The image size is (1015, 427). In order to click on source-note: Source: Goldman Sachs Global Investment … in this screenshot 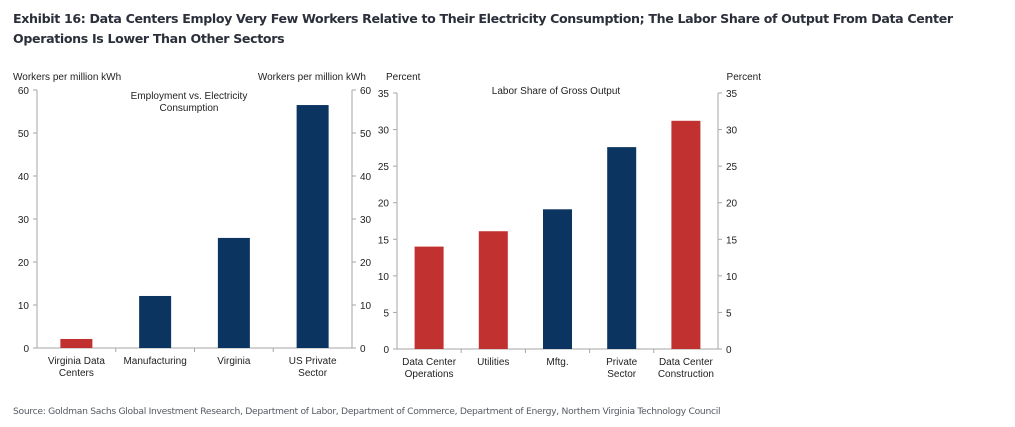, I will do `click(367, 411)`.